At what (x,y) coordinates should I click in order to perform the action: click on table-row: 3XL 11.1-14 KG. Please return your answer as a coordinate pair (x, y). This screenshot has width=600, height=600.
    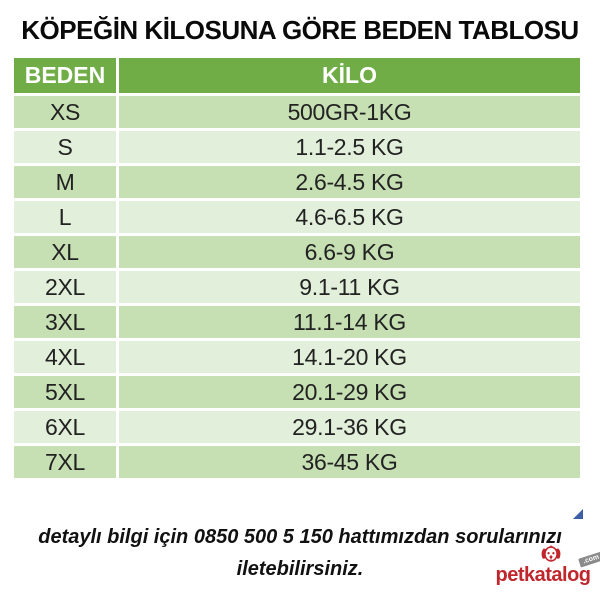
    Looking at the image, I should click on (297, 322).